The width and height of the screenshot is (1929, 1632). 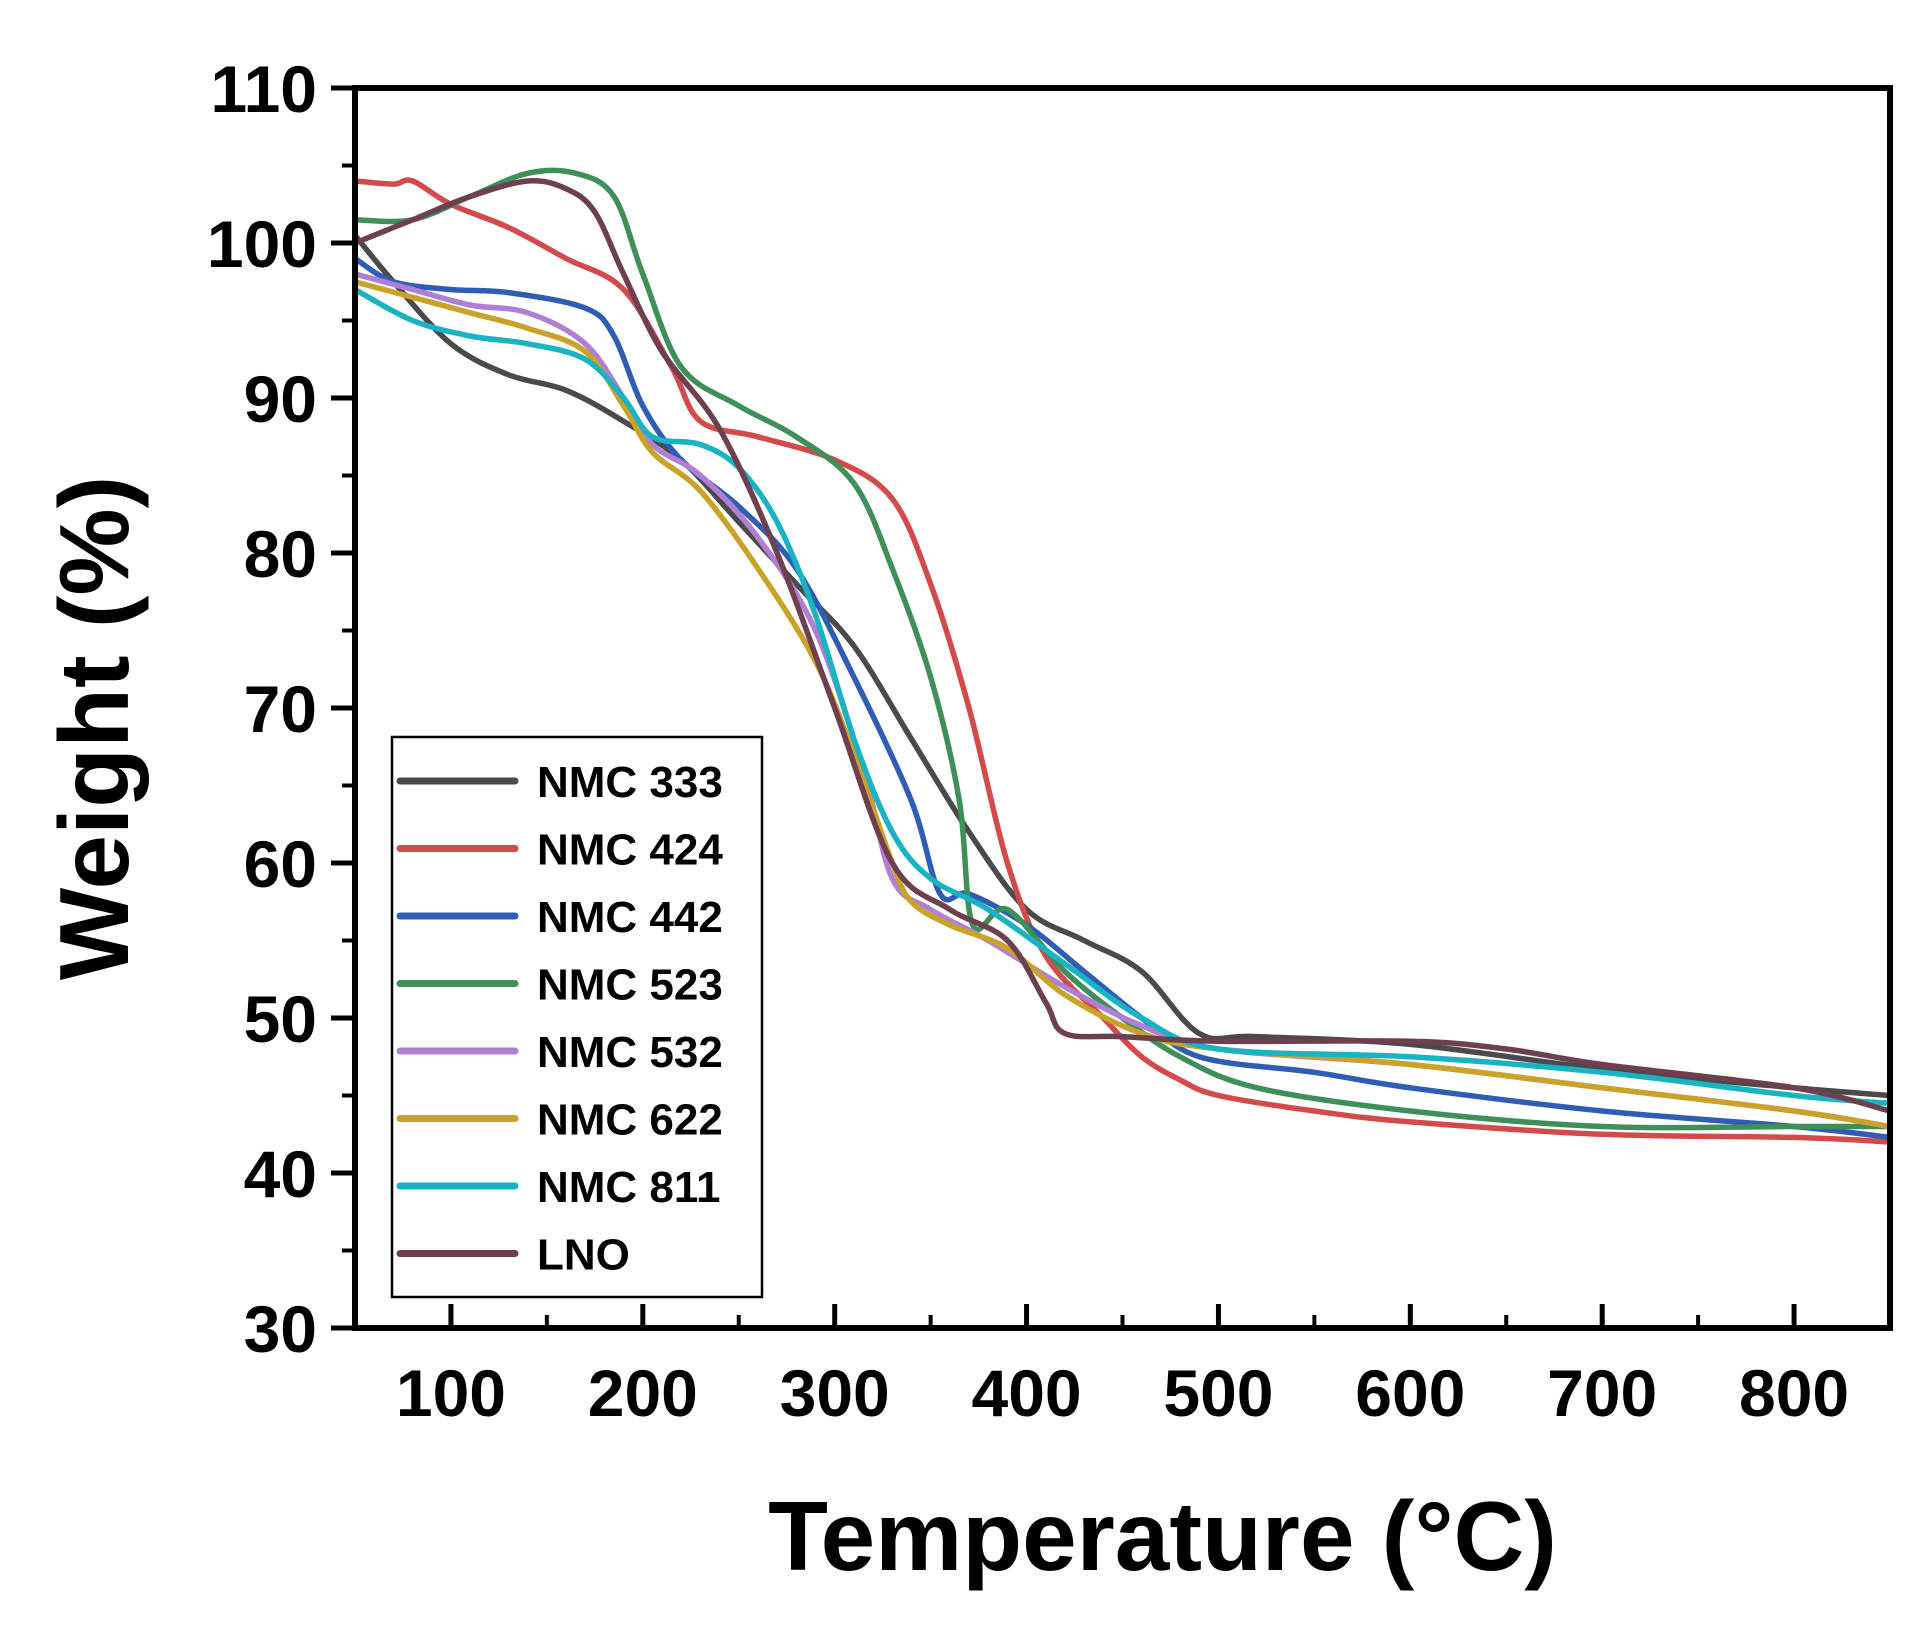 I want to click on y-tick-label: 100, so click(x=262, y=244).